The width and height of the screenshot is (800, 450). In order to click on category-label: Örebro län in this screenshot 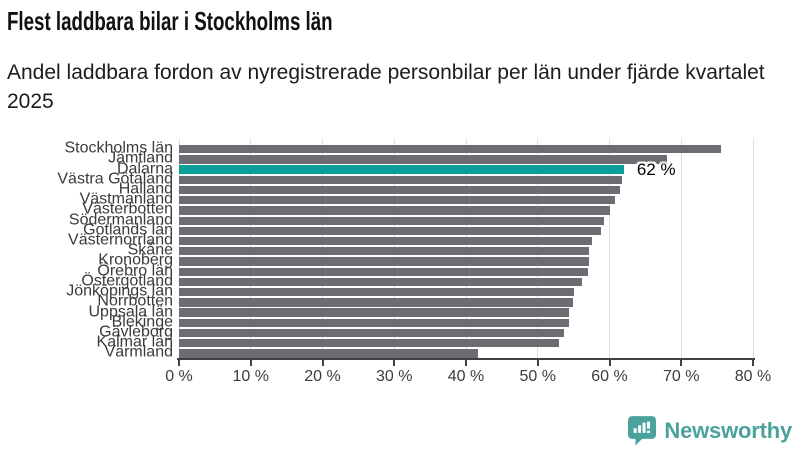, I will do `click(135, 271)`.